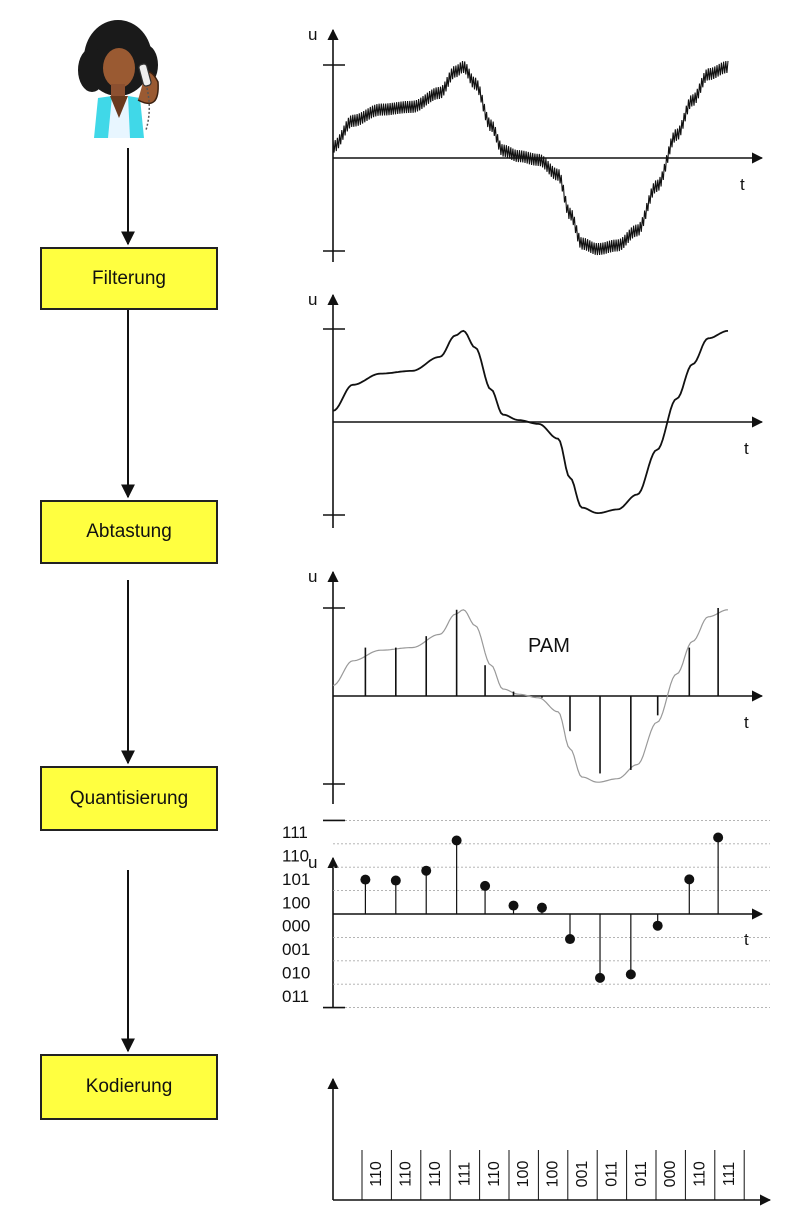  I want to click on level-label-001: 001, so click(296, 949).